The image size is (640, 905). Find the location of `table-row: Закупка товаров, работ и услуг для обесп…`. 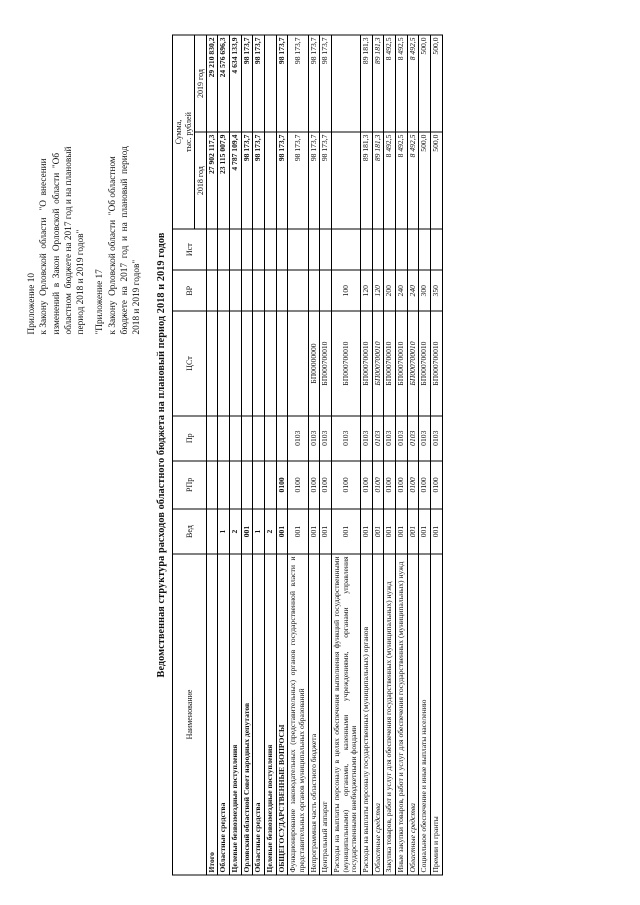

table-row: Закупка товаров, работ и услуг для обесп… is located at coordinates (389, 454).